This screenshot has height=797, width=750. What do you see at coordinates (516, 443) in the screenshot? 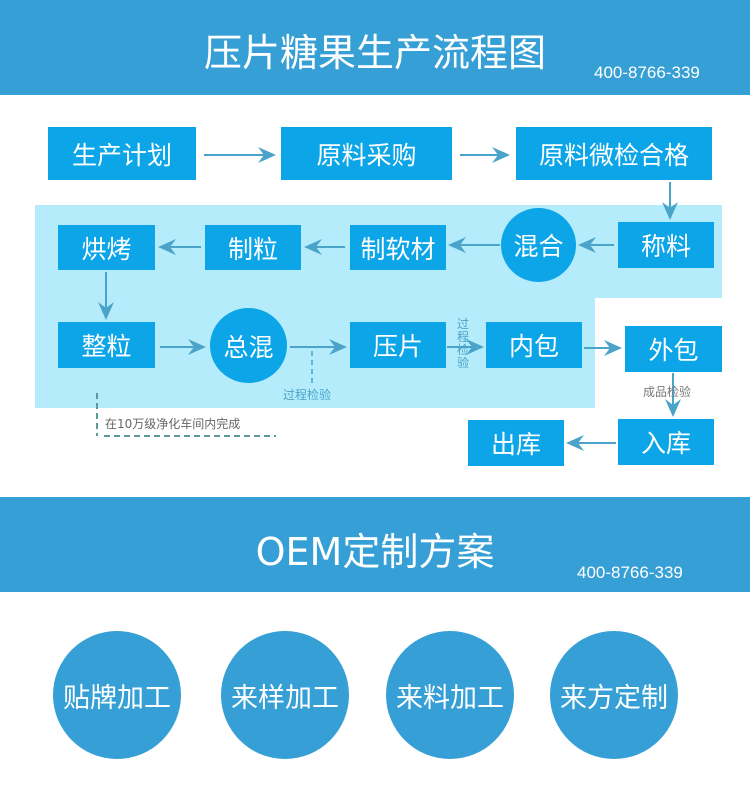
I see `step-storage-out: 出库` at bounding box center [516, 443].